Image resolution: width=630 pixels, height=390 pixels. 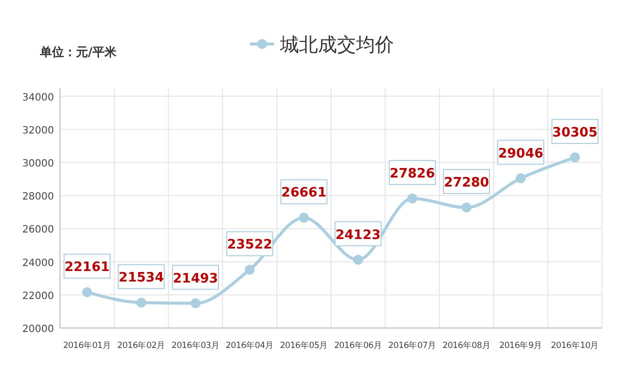 I want to click on text: 单位：元/平米, so click(x=78, y=52).